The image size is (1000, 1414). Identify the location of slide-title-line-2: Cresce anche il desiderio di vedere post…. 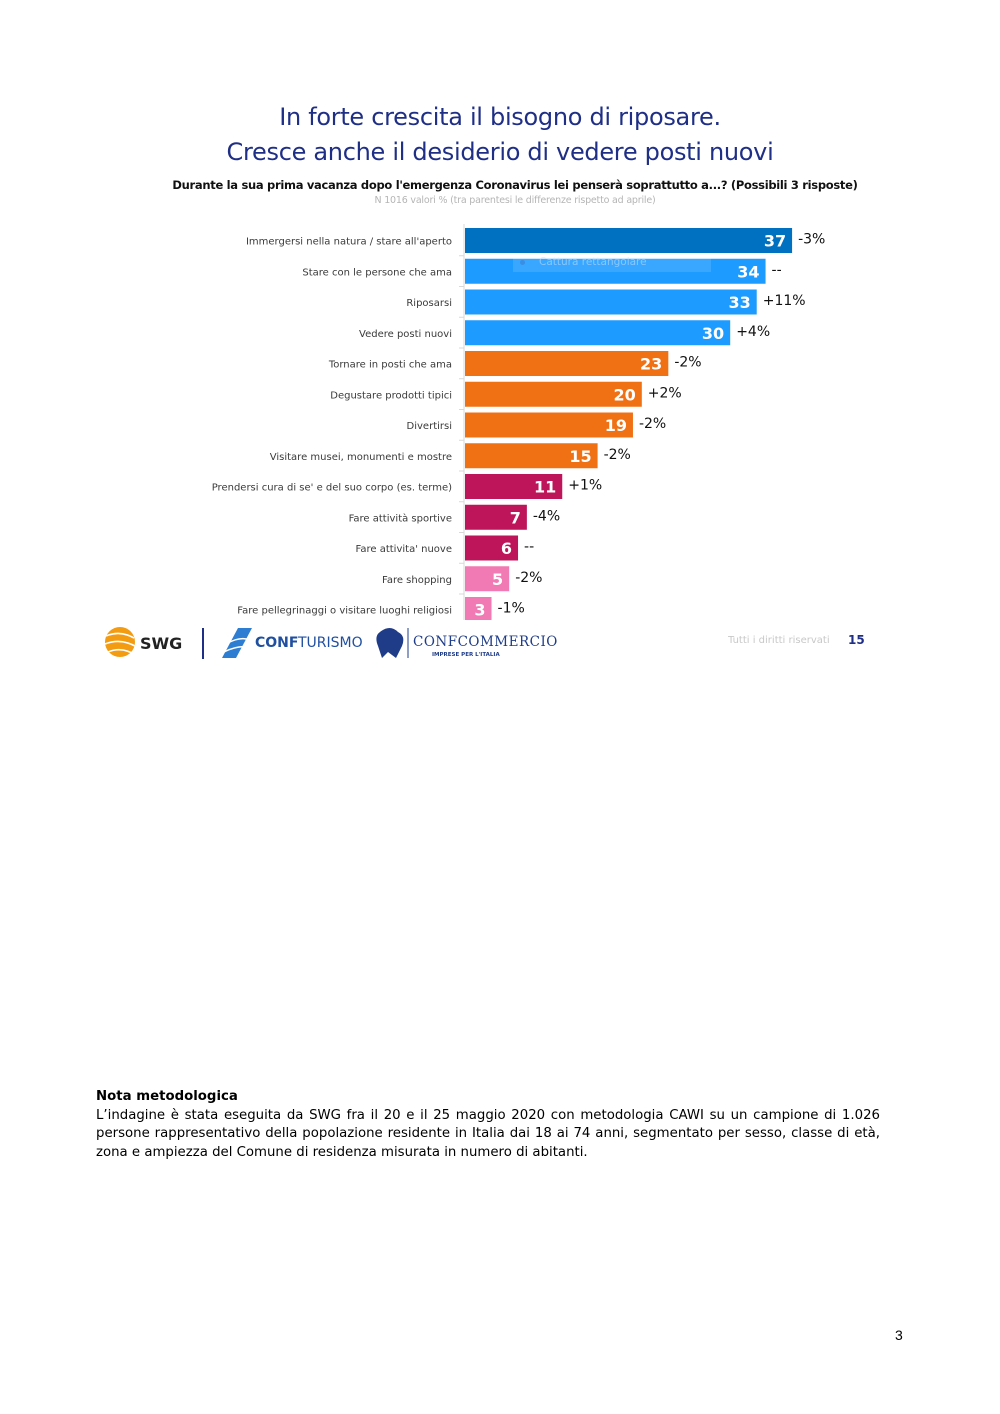
(500, 152).